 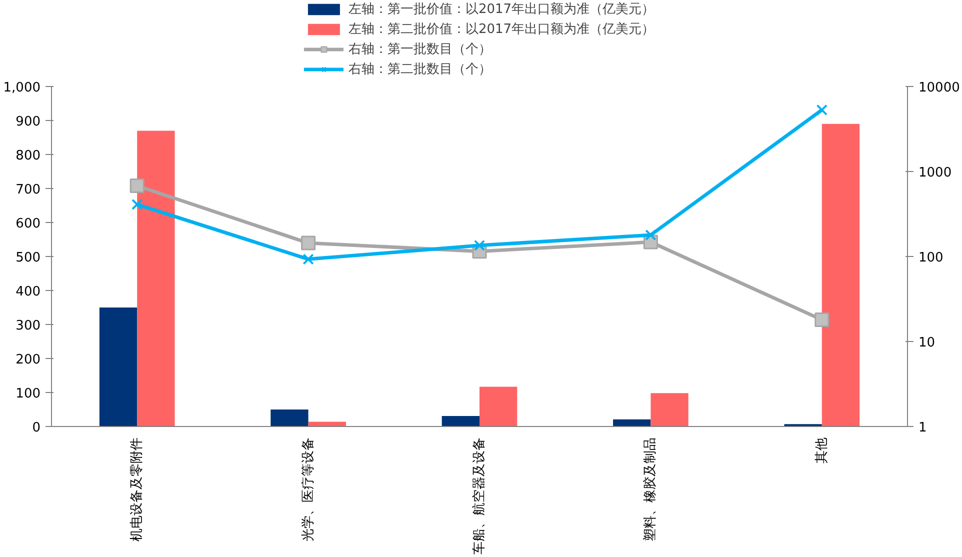 What do you see at coordinates (28, 258) in the screenshot?
I see `y-tick-label: 500` at bounding box center [28, 258].